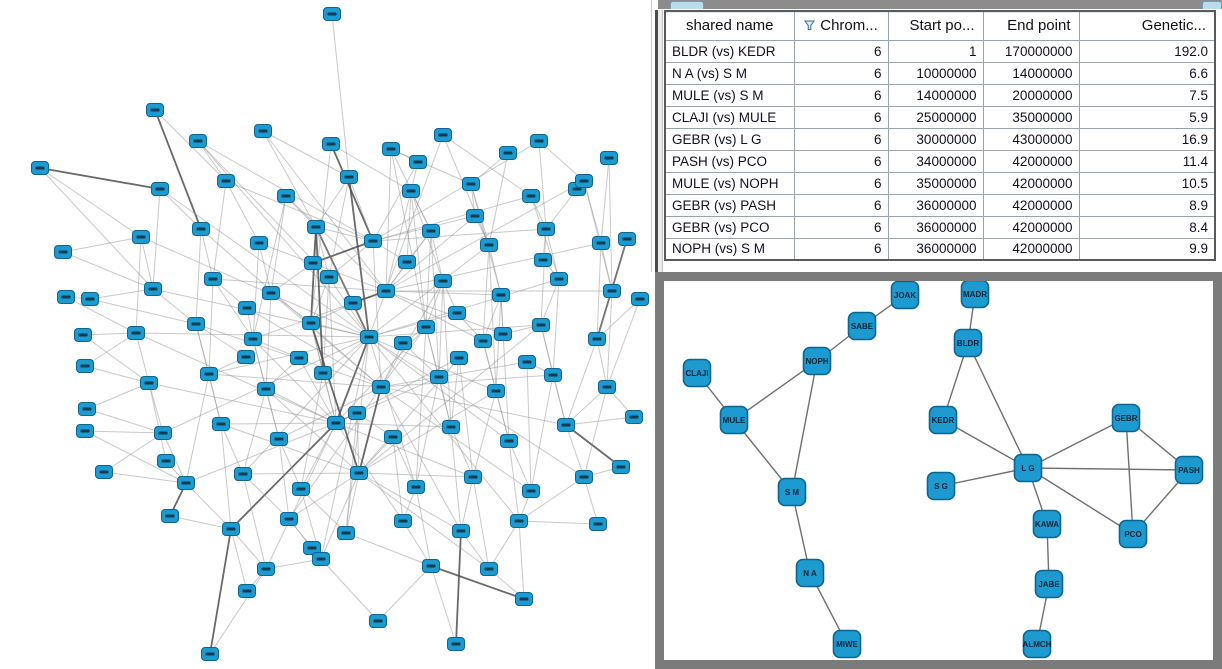  I want to click on table-cell: 8.9, so click(1147, 205).